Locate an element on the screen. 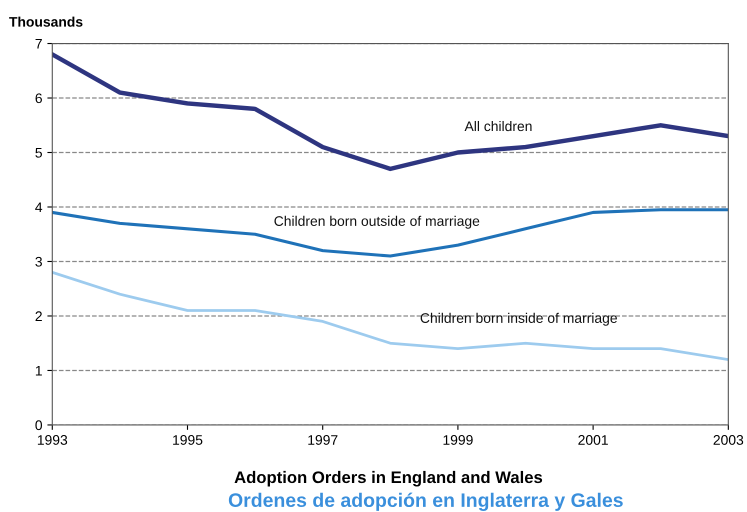 This screenshot has height=512, width=747. x-tick-label: 1993 is located at coordinates (53, 440).